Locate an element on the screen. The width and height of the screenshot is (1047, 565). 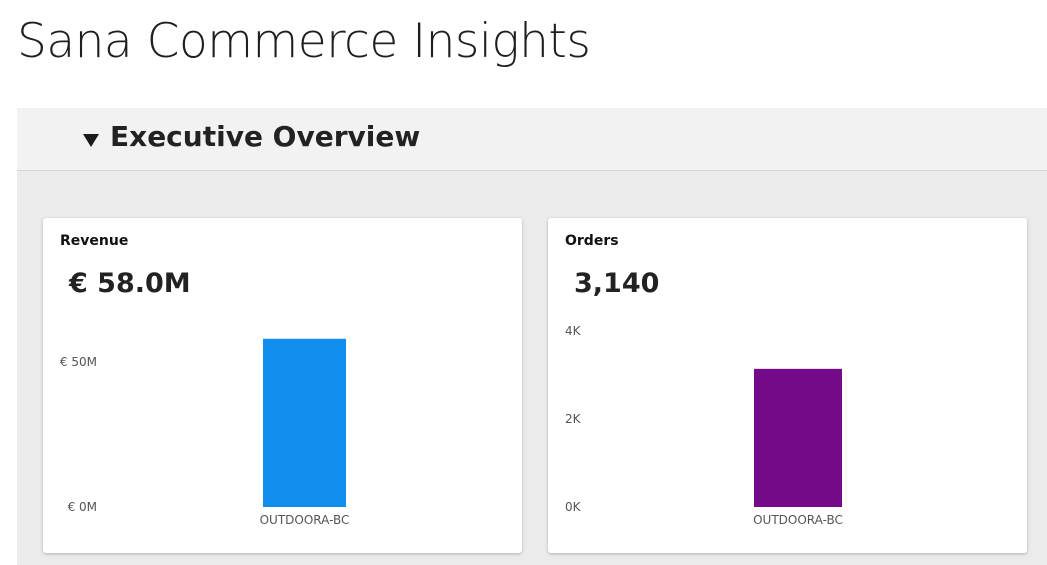
card-value: € 58.0M is located at coordinates (130, 283).